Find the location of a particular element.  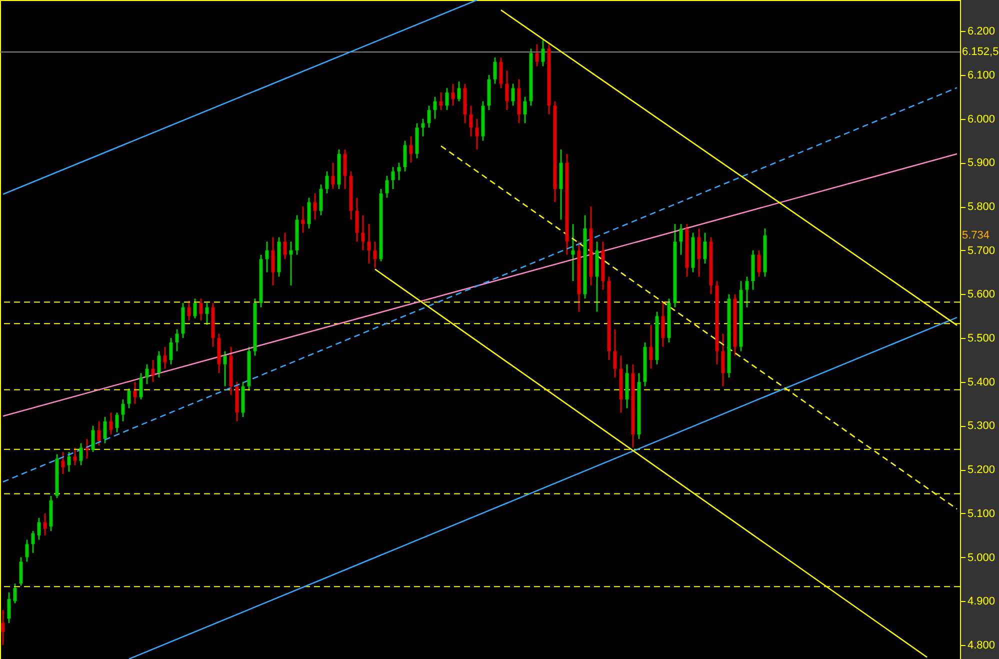

y-tick-label: 5.200 is located at coordinates (982, 470).